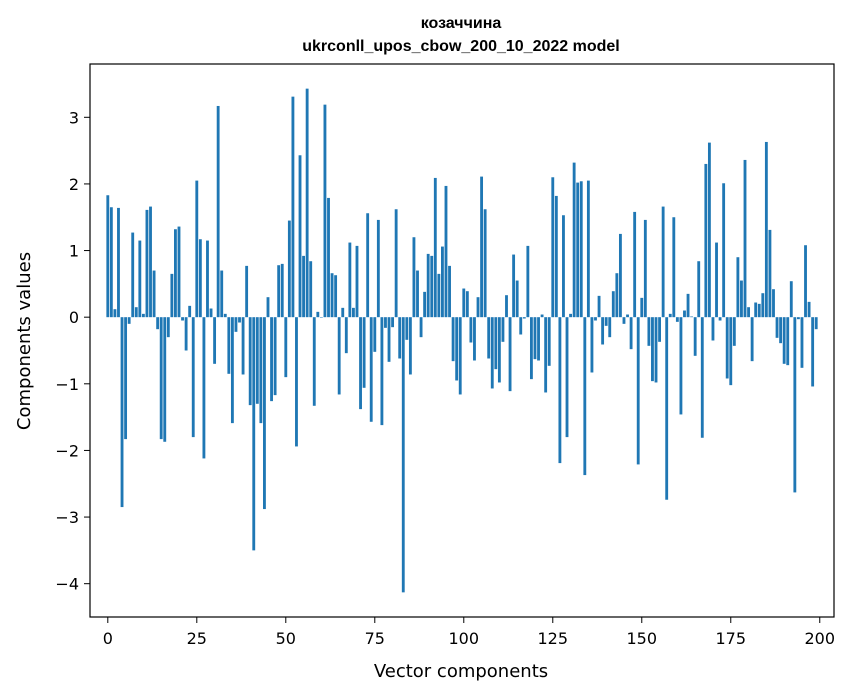 Image resolution: width=847 pixels, height=696 pixels. What do you see at coordinates (375, 638) in the screenshot?
I see `x-tick-label: 75` at bounding box center [375, 638].